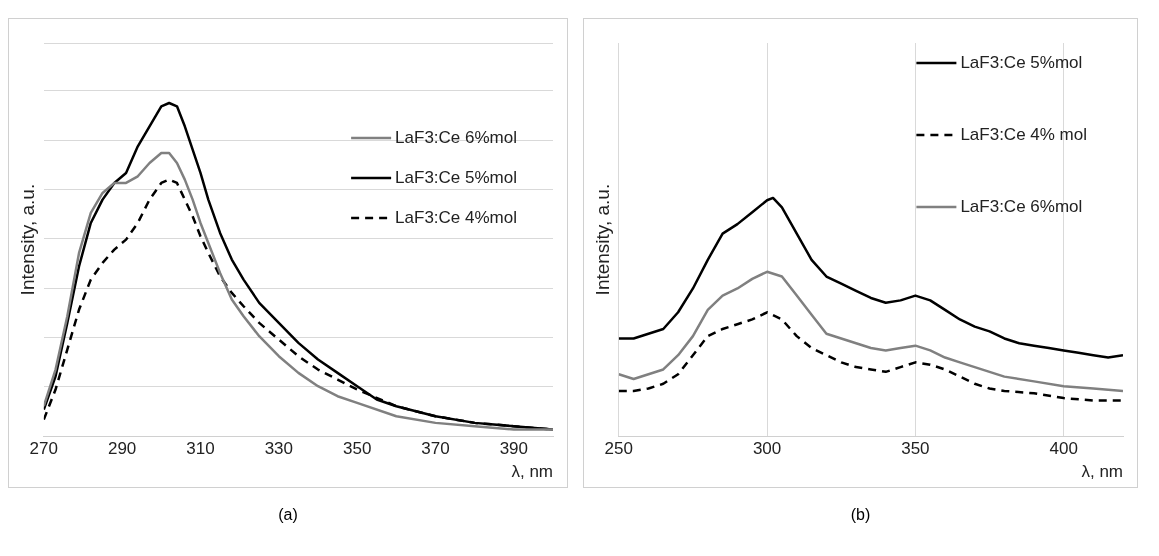  Describe the element at coordinates (200, 449) in the screenshot. I see `x-tick-label: 310` at that location.